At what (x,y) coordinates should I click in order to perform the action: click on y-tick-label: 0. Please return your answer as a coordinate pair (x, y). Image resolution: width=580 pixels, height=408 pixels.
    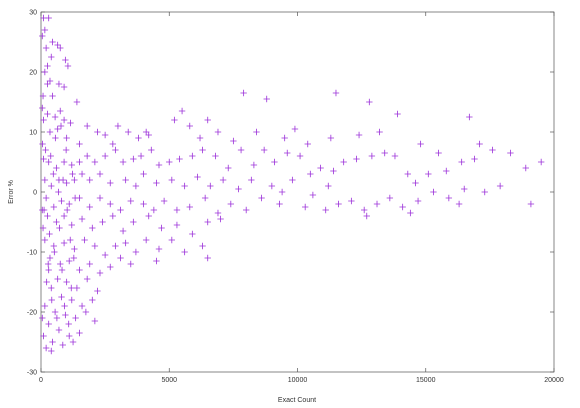
    Looking at the image, I should click on (35, 193).